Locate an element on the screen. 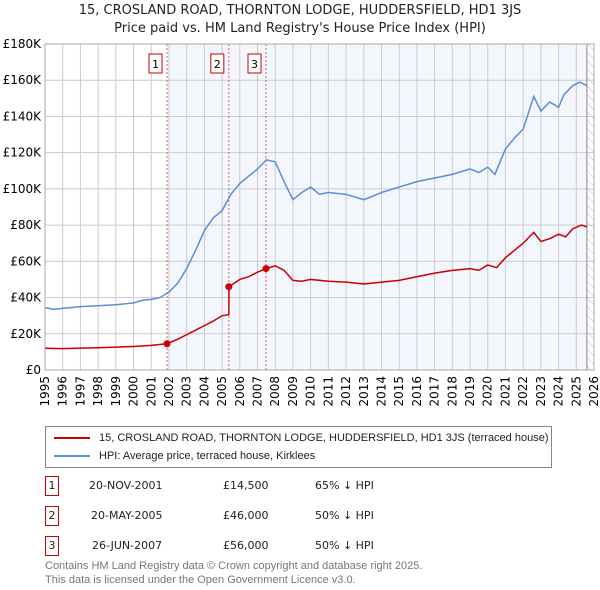  y-tick-label: £140K is located at coordinates (23, 116).